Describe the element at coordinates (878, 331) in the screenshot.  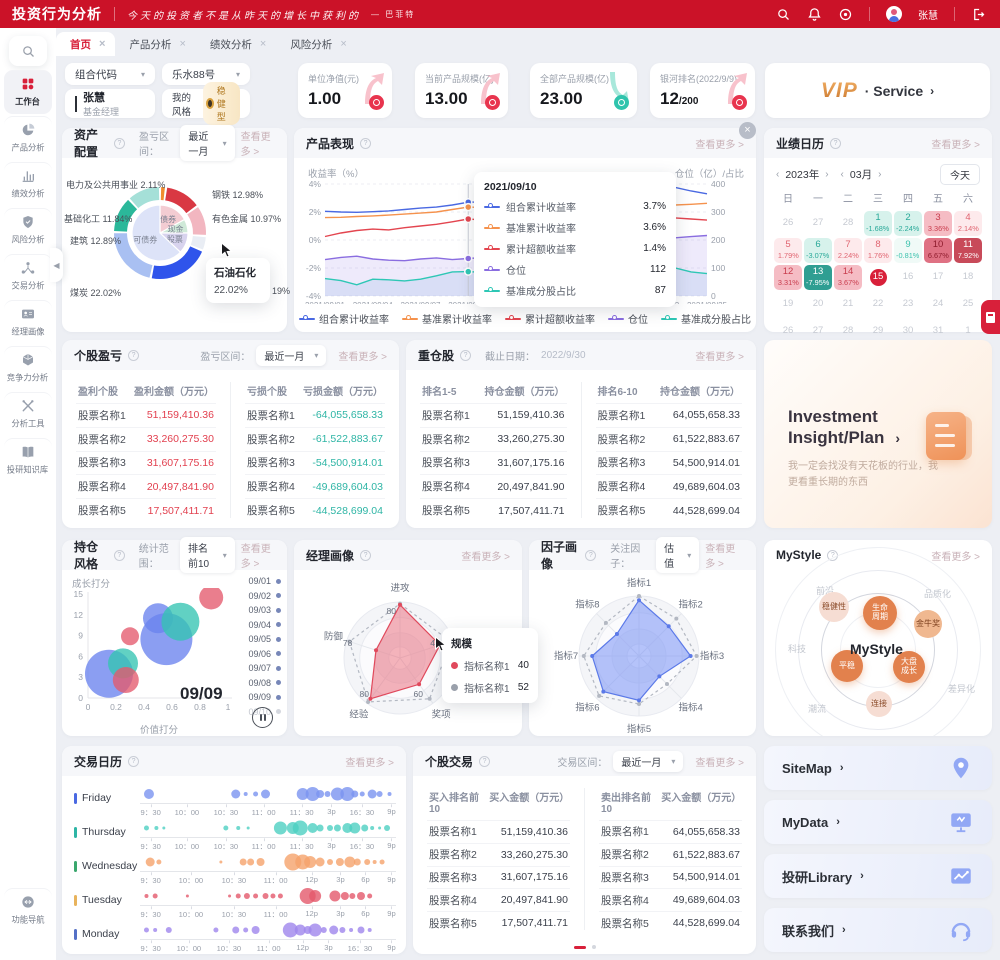
I see `calendar-day-29: 29` at that location.